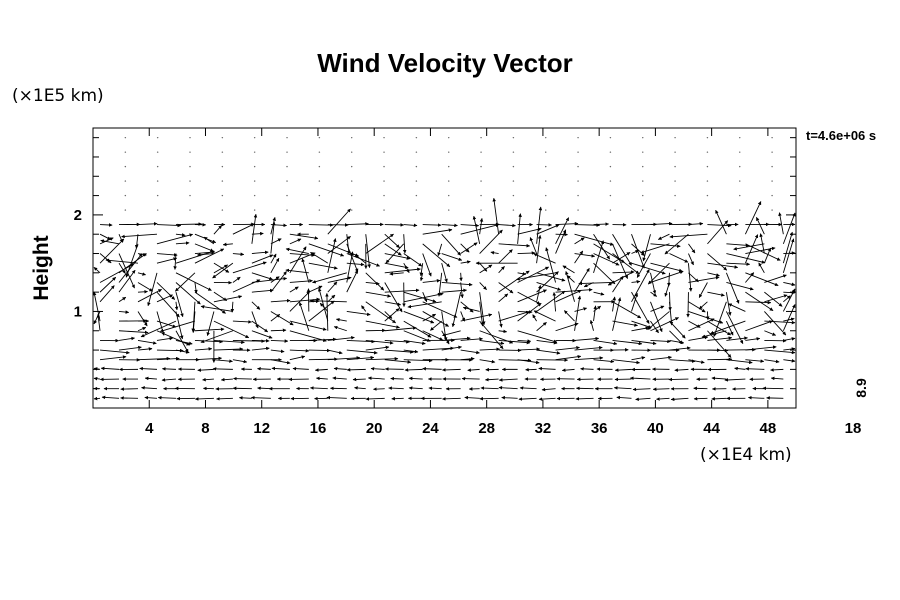 This screenshot has width=900, height=600. I want to click on x-unit-label: (×1E4 km), so click(746, 455).